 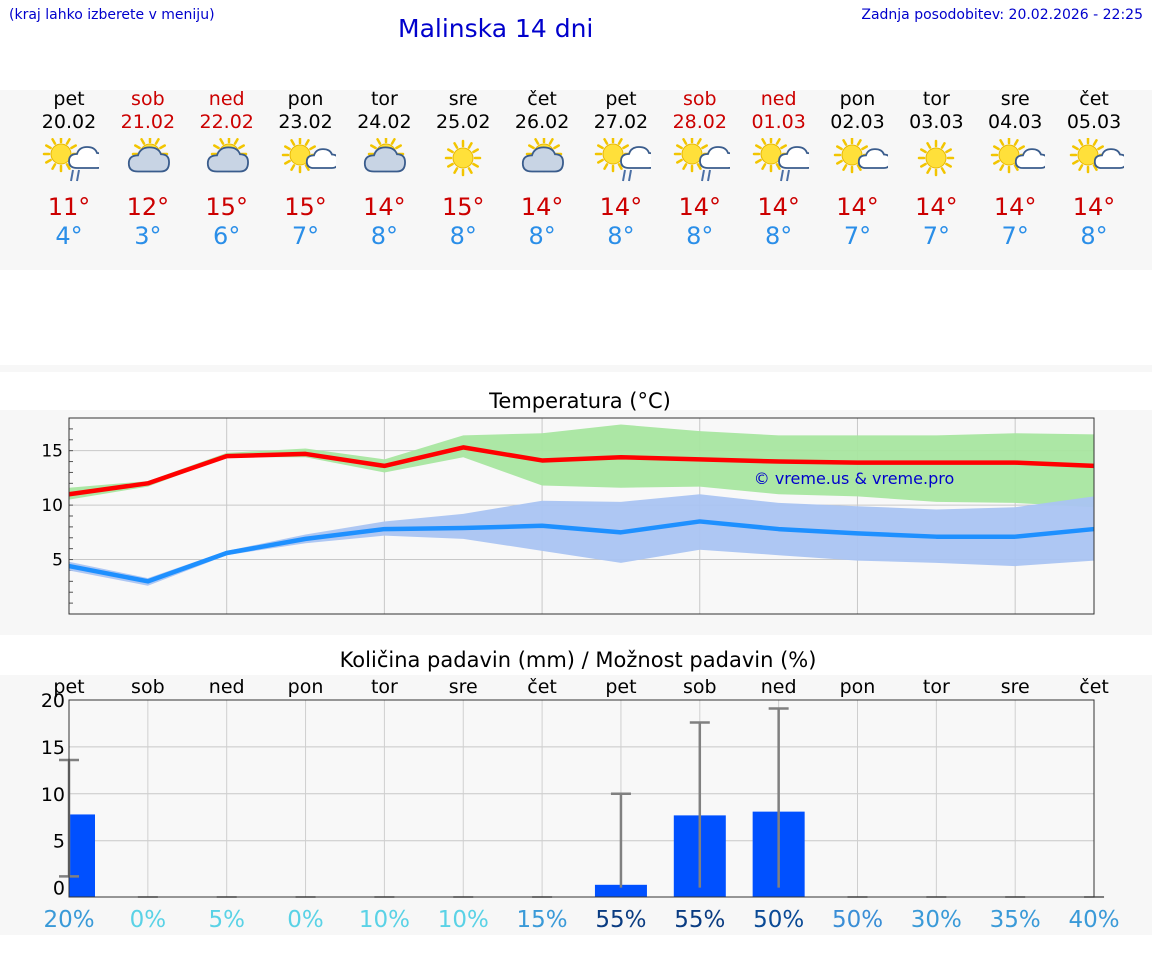 I want to click on page-title: Malinska 14 dni, so click(x=496, y=28).